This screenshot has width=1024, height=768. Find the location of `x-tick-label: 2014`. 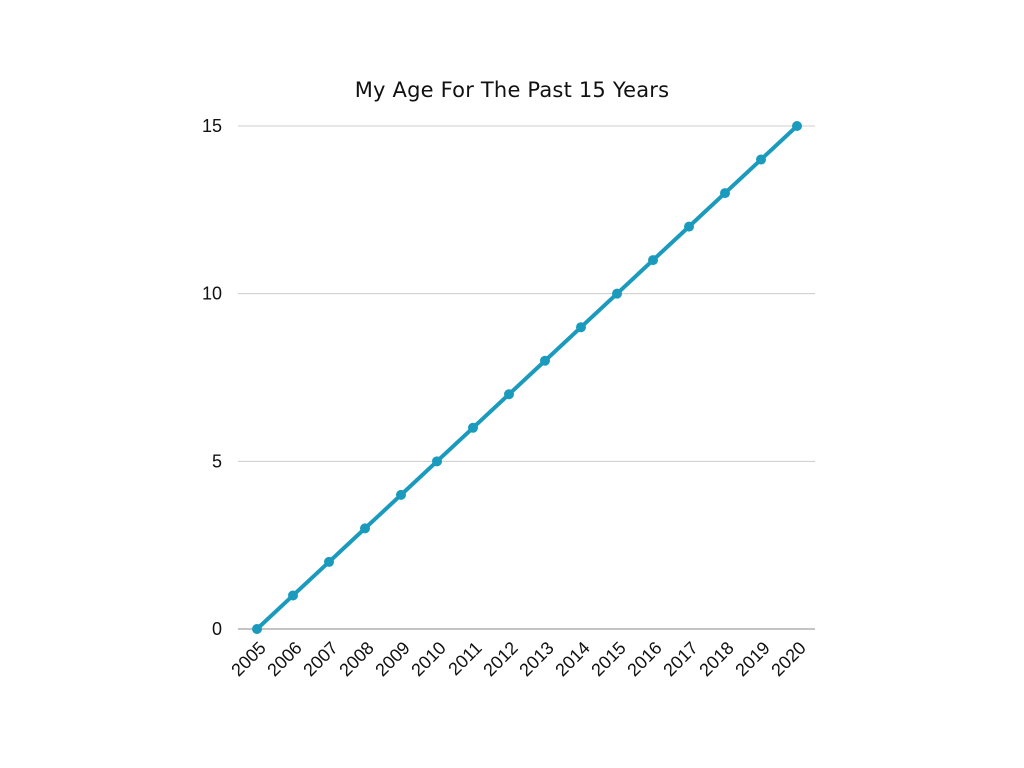

x-tick-label: 2014 is located at coordinates (572, 659).